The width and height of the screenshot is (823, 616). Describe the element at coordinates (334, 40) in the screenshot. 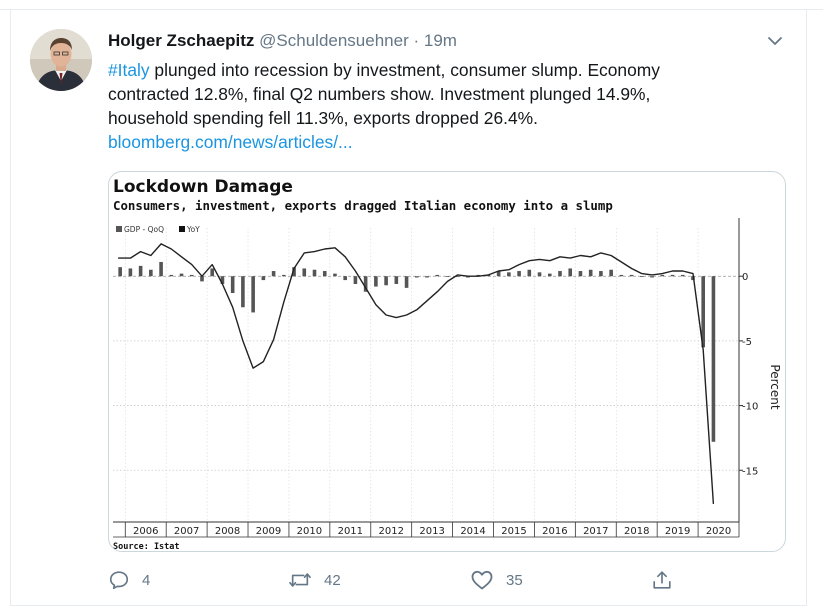

I see `author-handle: @Schuldensuehner` at that location.